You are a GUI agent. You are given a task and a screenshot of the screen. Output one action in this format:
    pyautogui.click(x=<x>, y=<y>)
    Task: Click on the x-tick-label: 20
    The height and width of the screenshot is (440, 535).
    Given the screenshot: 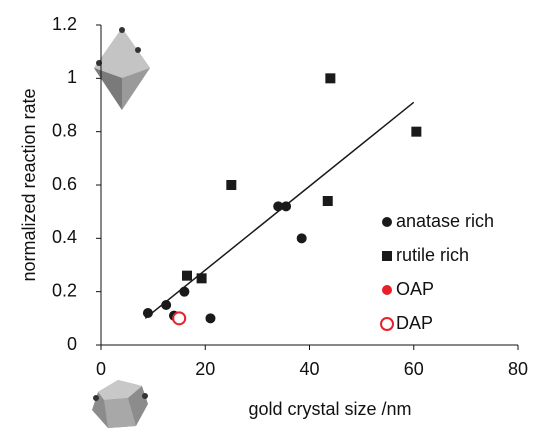 What is the action you would take?
    pyautogui.click(x=205, y=369)
    